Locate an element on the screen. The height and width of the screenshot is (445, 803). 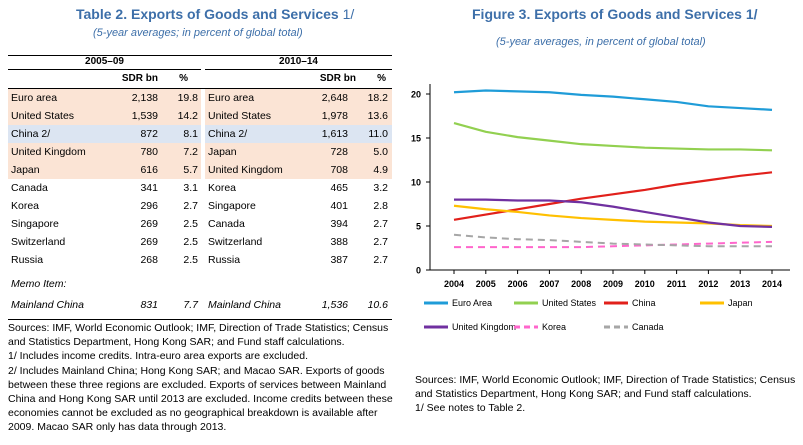
table-row: United Kingdom 708 4.9 is located at coordinates (298, 170).